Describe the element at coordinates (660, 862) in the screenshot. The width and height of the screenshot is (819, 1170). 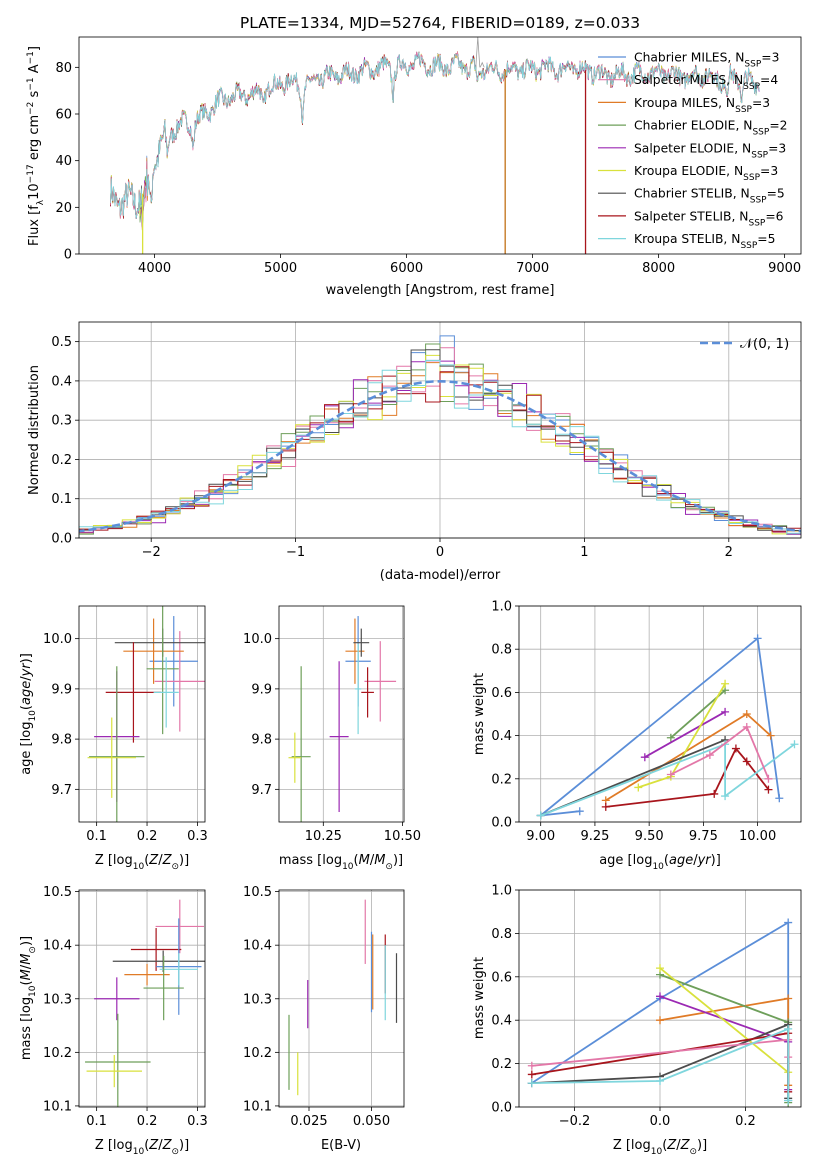
I see `axis-label: age [log10(age/yr)]` at that location.